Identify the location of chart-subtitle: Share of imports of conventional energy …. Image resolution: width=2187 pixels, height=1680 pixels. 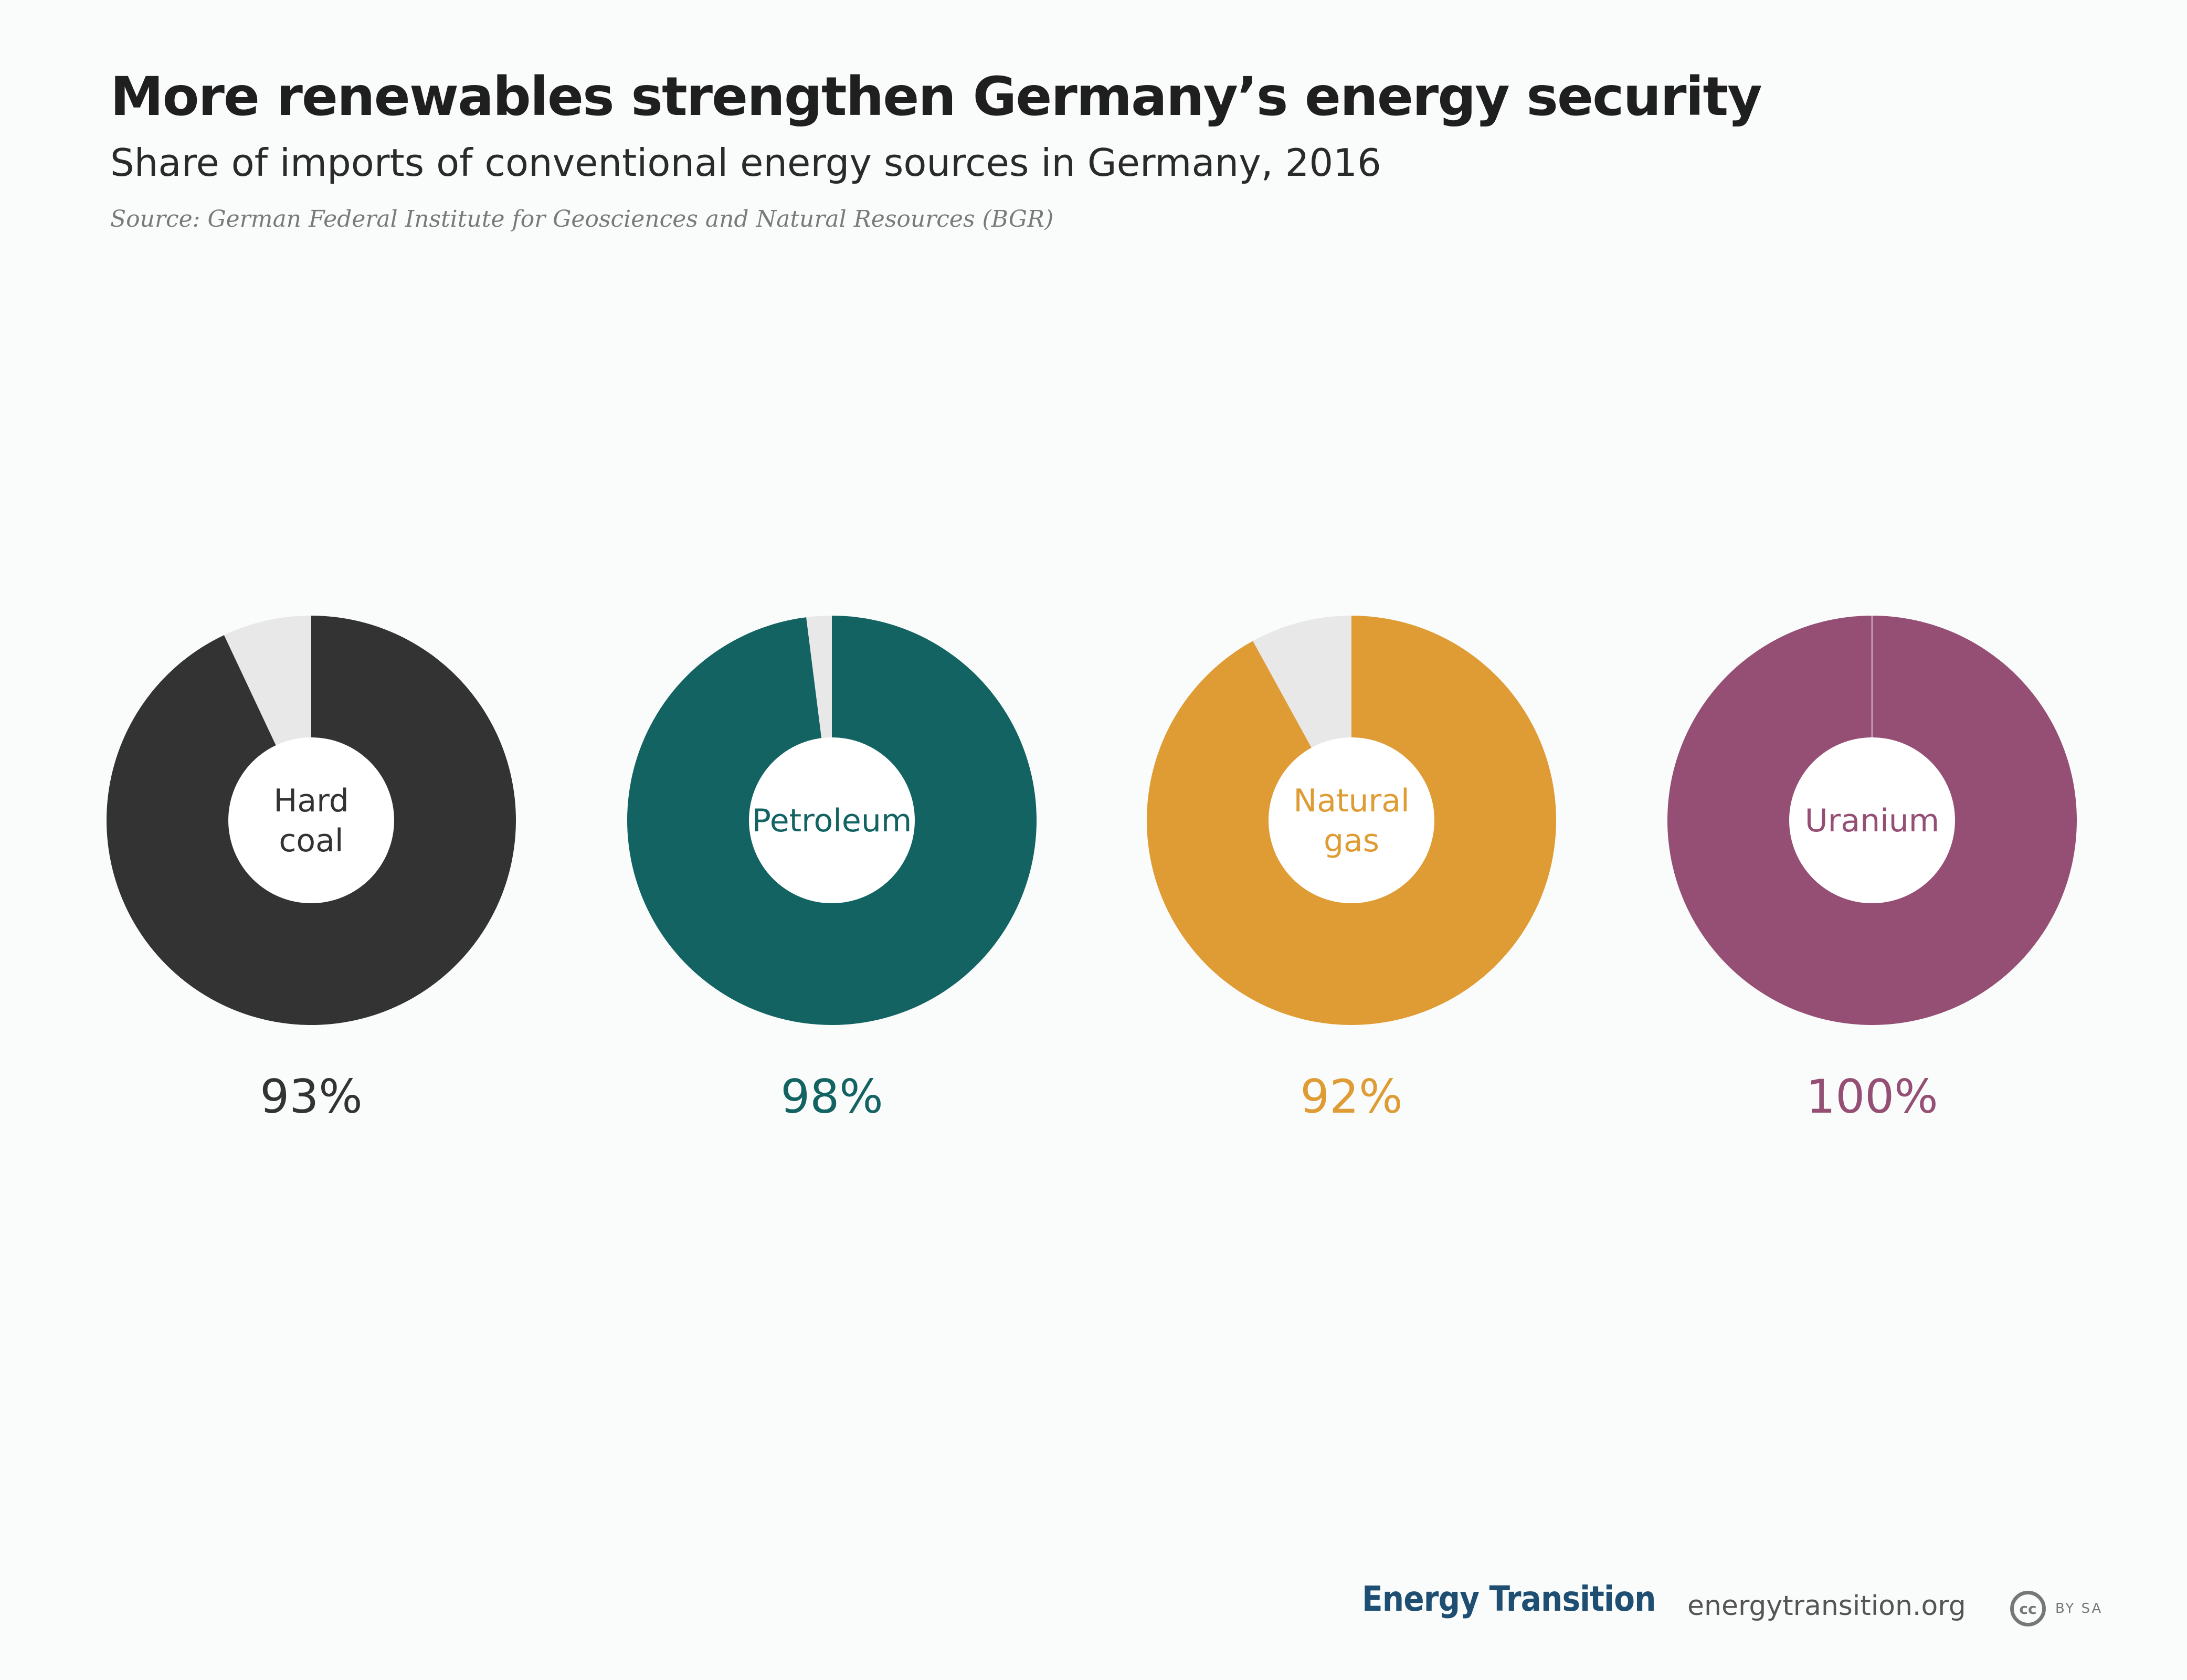
(745, 163).